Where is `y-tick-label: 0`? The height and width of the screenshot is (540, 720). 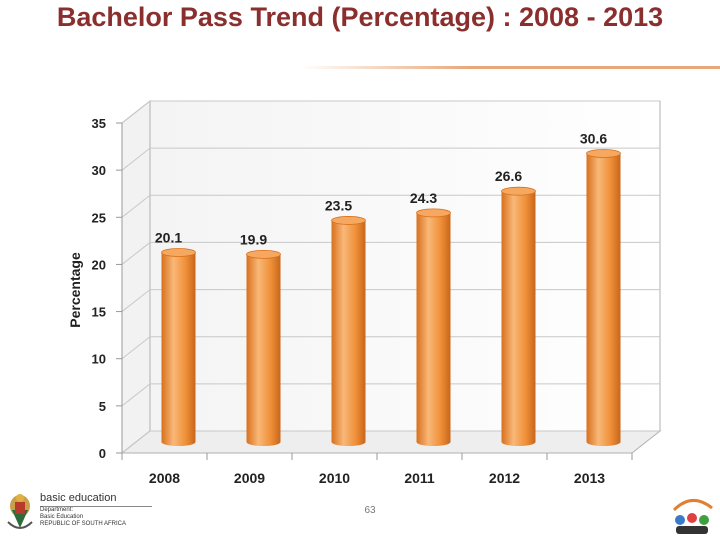 y-tick-label: 0 is located at coordinates (102, 453).